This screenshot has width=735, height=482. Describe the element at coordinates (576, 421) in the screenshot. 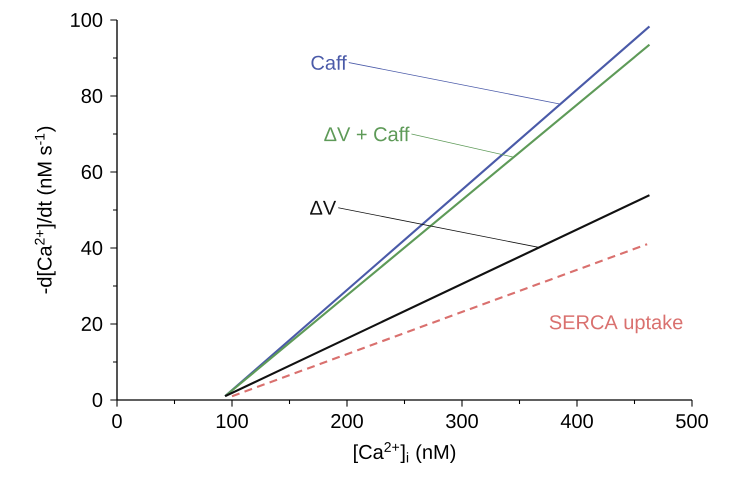

I see `x-tick-label: 400` at that location.